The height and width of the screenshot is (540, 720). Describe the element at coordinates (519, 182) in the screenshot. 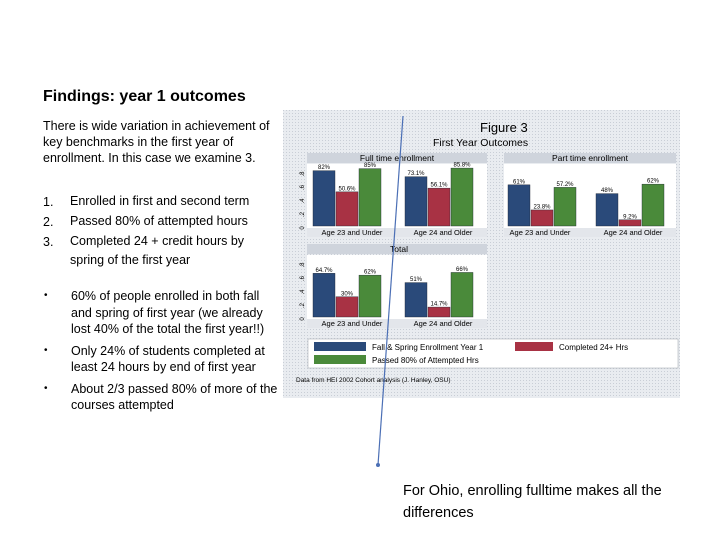

I see `data-label: 61%` at that location.